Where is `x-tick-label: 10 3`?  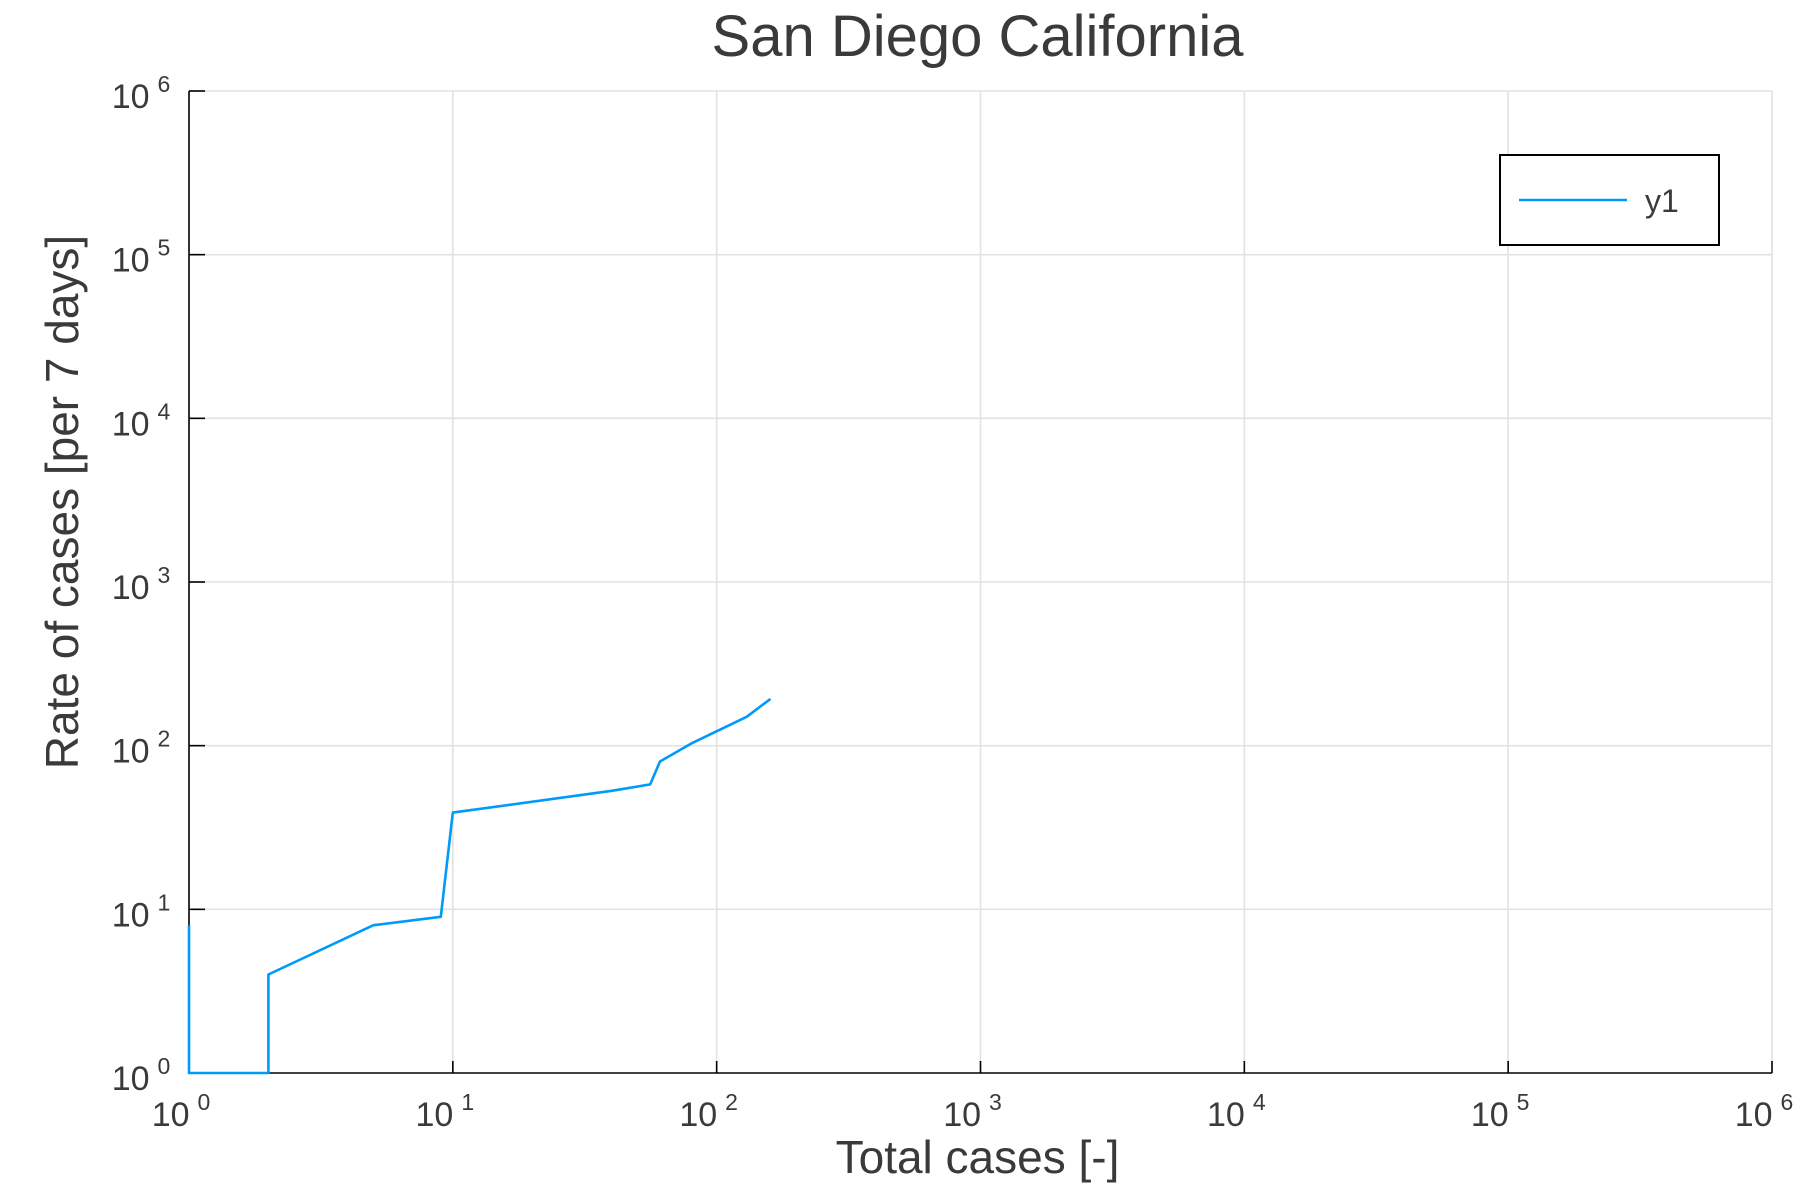
x-tick-label: 10 3 is located at coordinates (972, 1111).